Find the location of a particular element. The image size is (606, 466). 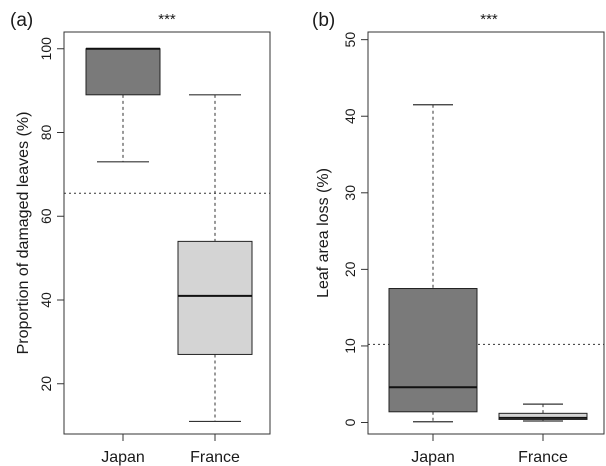

y-tick-label: 30 is located at coordinates (350, 193).